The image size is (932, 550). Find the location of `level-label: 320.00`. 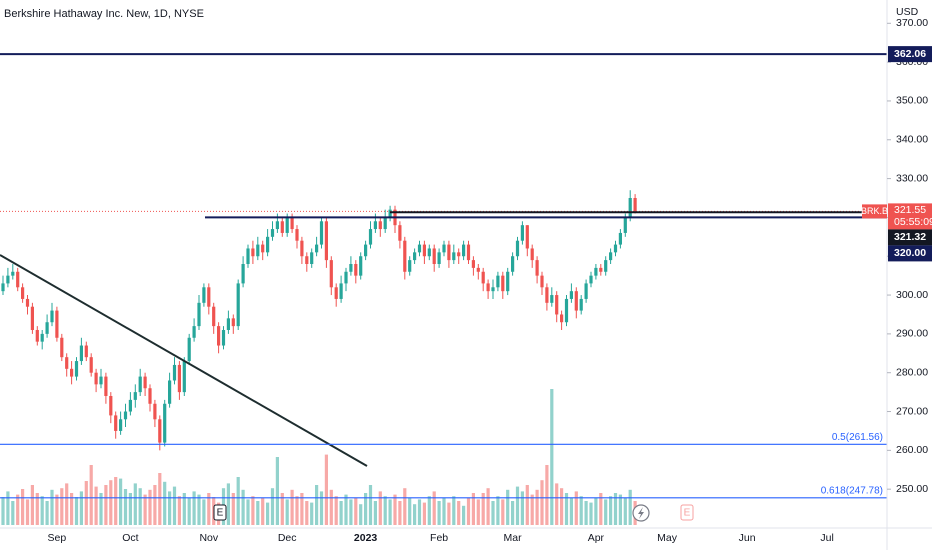

level-label: 320.00 is located at coordinates (910, 253).